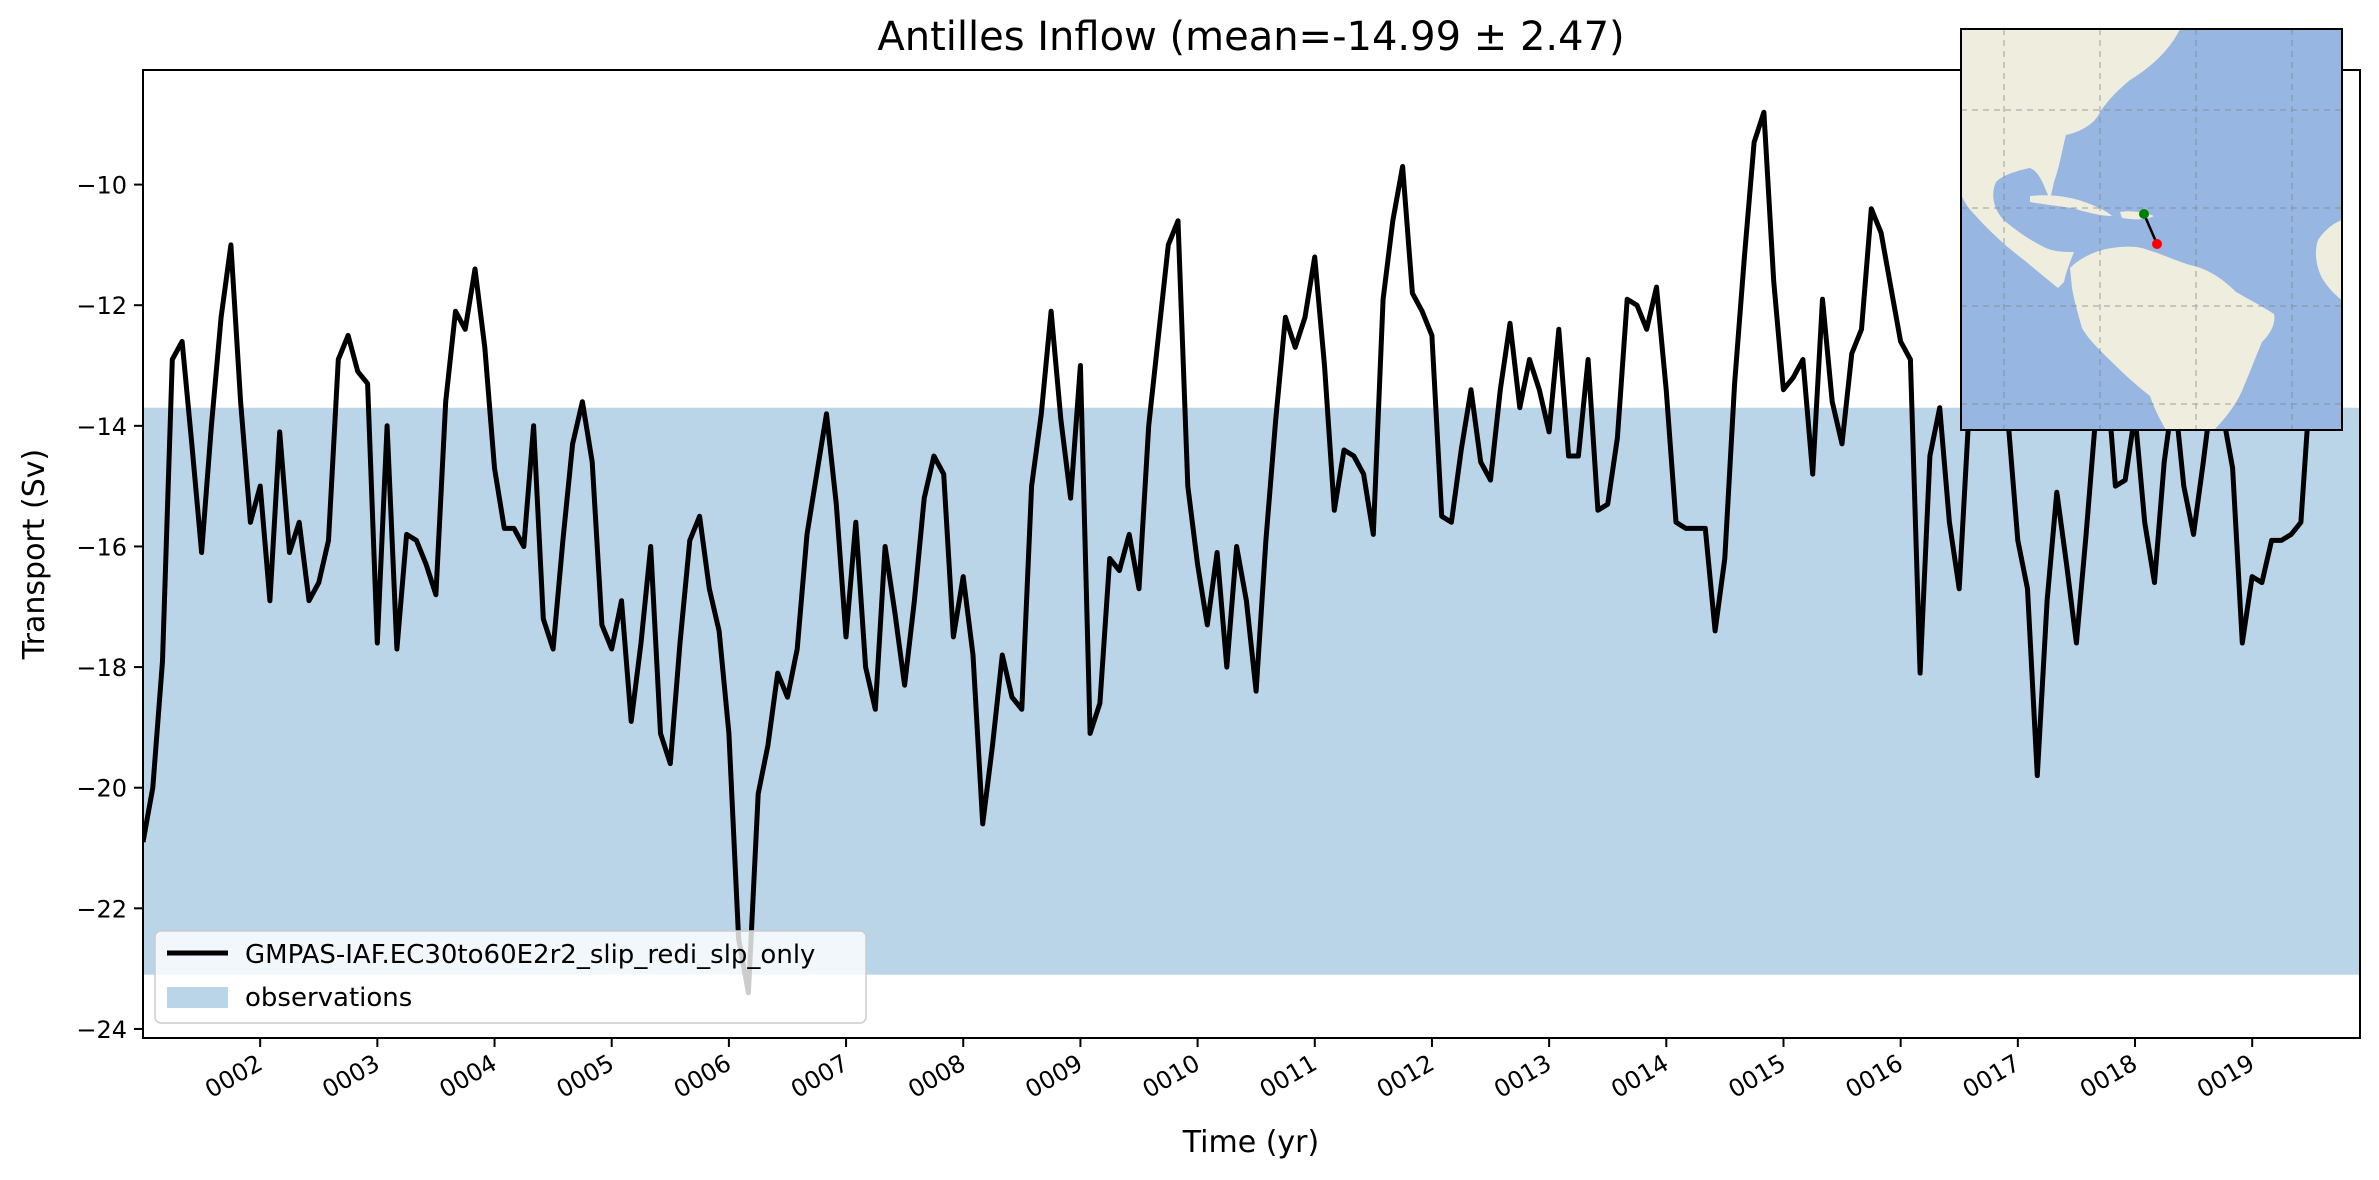 The width and height of the screenshot is (2379, 1180). I want to click on x-axis-label: Time (yr), so click(1250, 1142).